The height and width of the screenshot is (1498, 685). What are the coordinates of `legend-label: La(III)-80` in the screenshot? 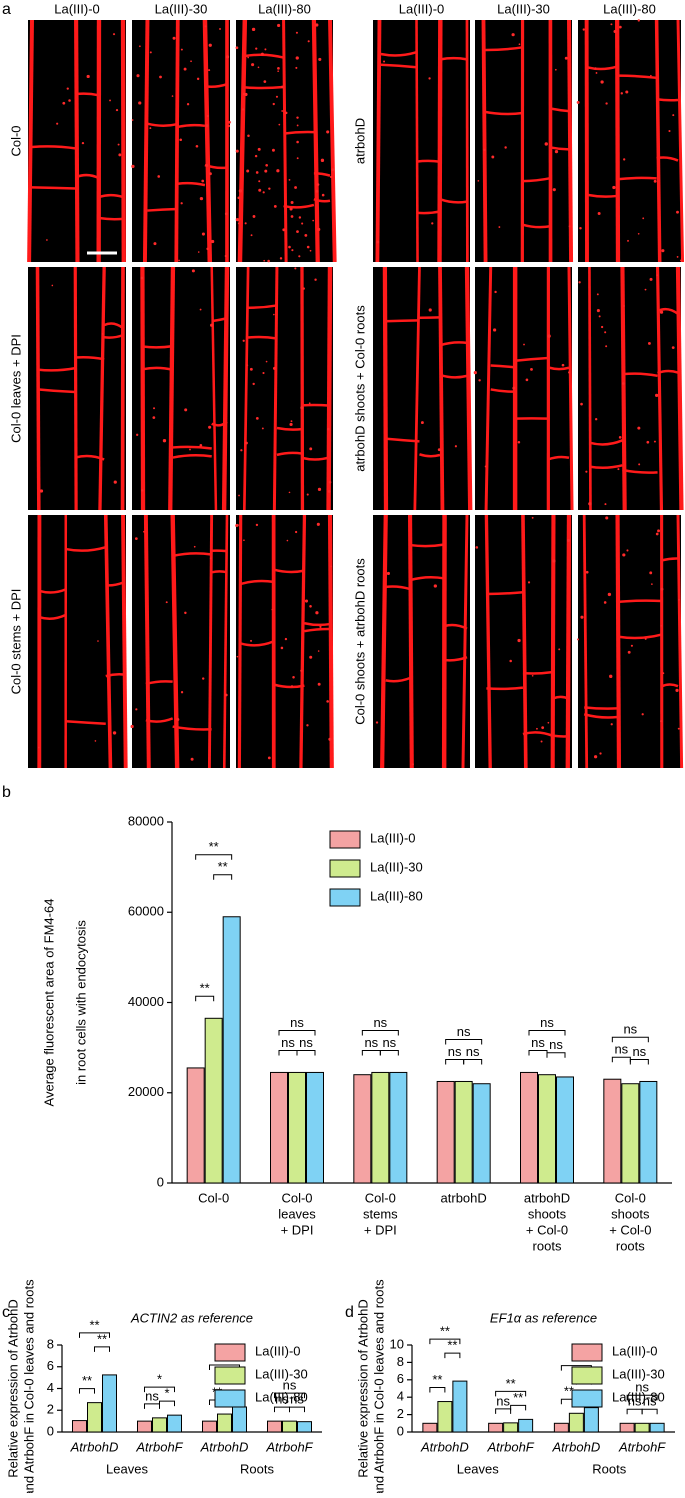 It's located at (638, 1396).